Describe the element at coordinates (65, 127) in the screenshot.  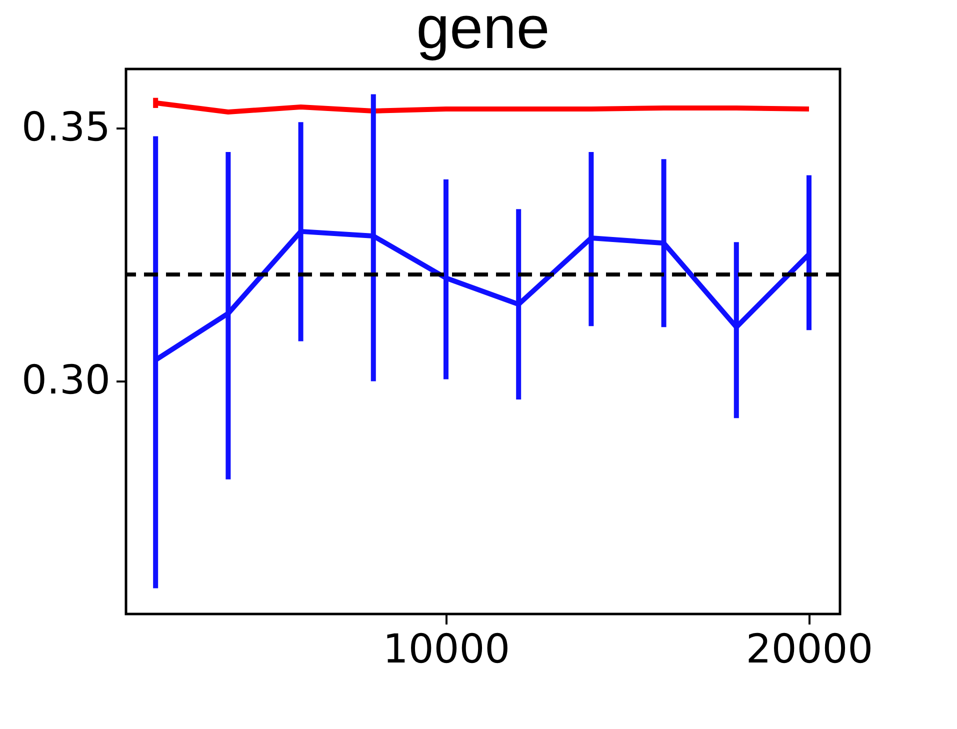
I see `y-tick-label: 0.35` at that location.